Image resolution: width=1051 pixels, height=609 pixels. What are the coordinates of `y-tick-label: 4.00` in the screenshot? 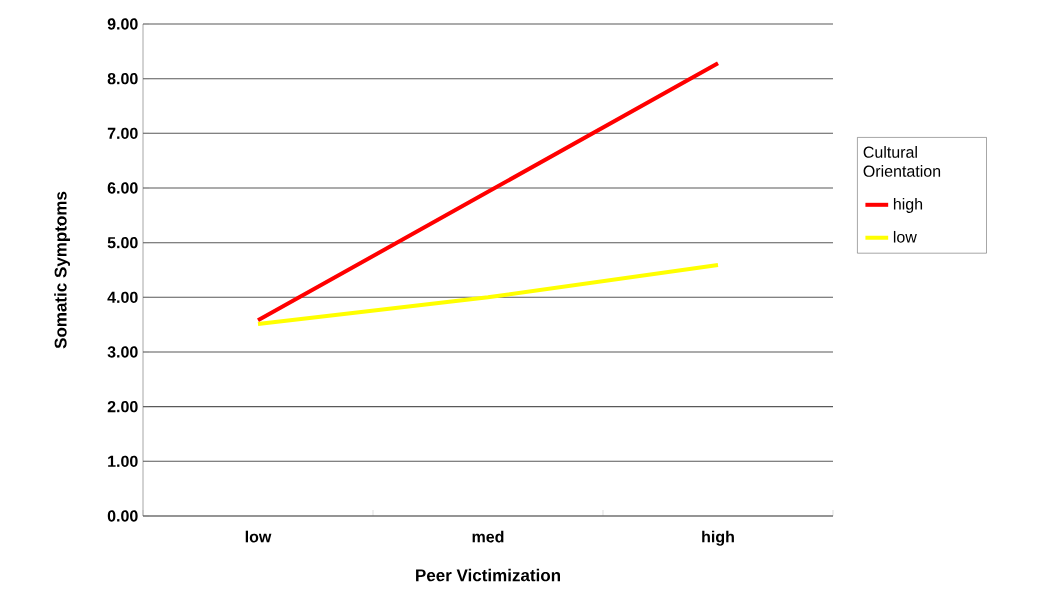 It's located at (122, 297).